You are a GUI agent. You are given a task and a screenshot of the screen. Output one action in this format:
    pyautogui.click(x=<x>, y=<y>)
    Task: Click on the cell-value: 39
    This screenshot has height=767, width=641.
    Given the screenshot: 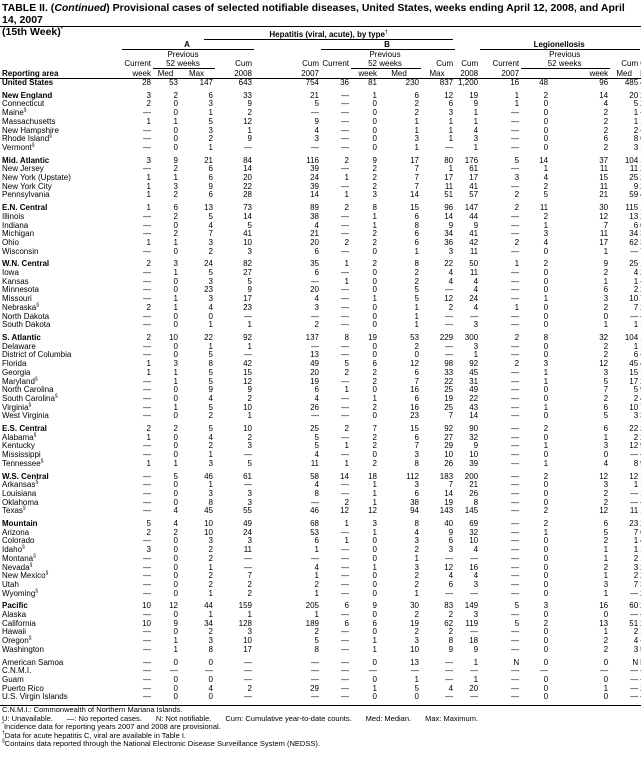 What is the action you would take?
    pyautogui.click(x=474, y=463)
    